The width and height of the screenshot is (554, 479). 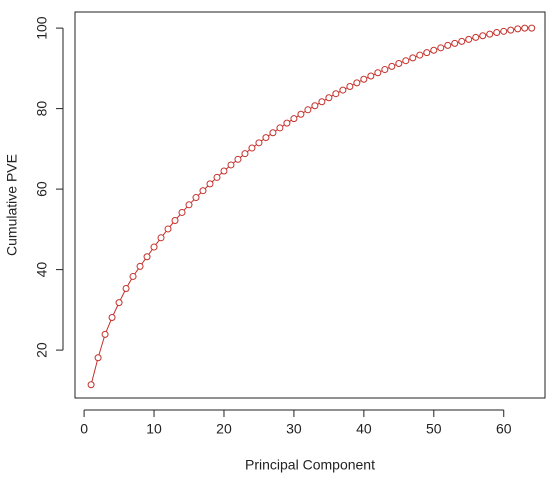 What do you see at coordinates (434, 429) in the screenshot?
I see `x-tick-label: 50` at bounding box center [434, 429].